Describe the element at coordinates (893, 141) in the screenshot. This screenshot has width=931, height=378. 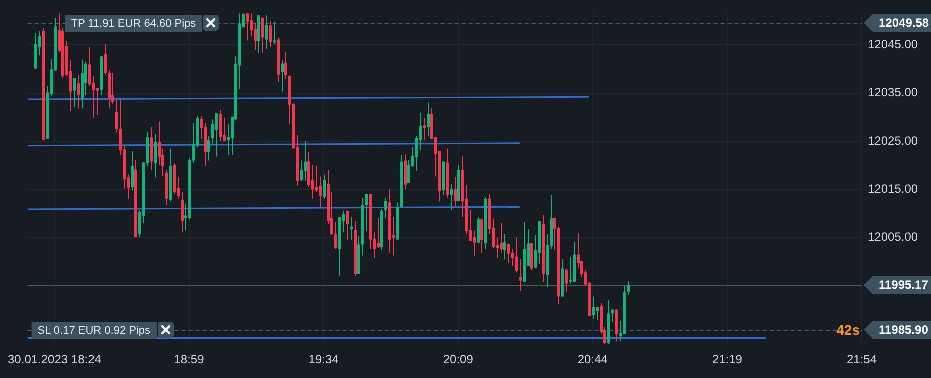
I see `y-tick-label: 12025.00` at that location.